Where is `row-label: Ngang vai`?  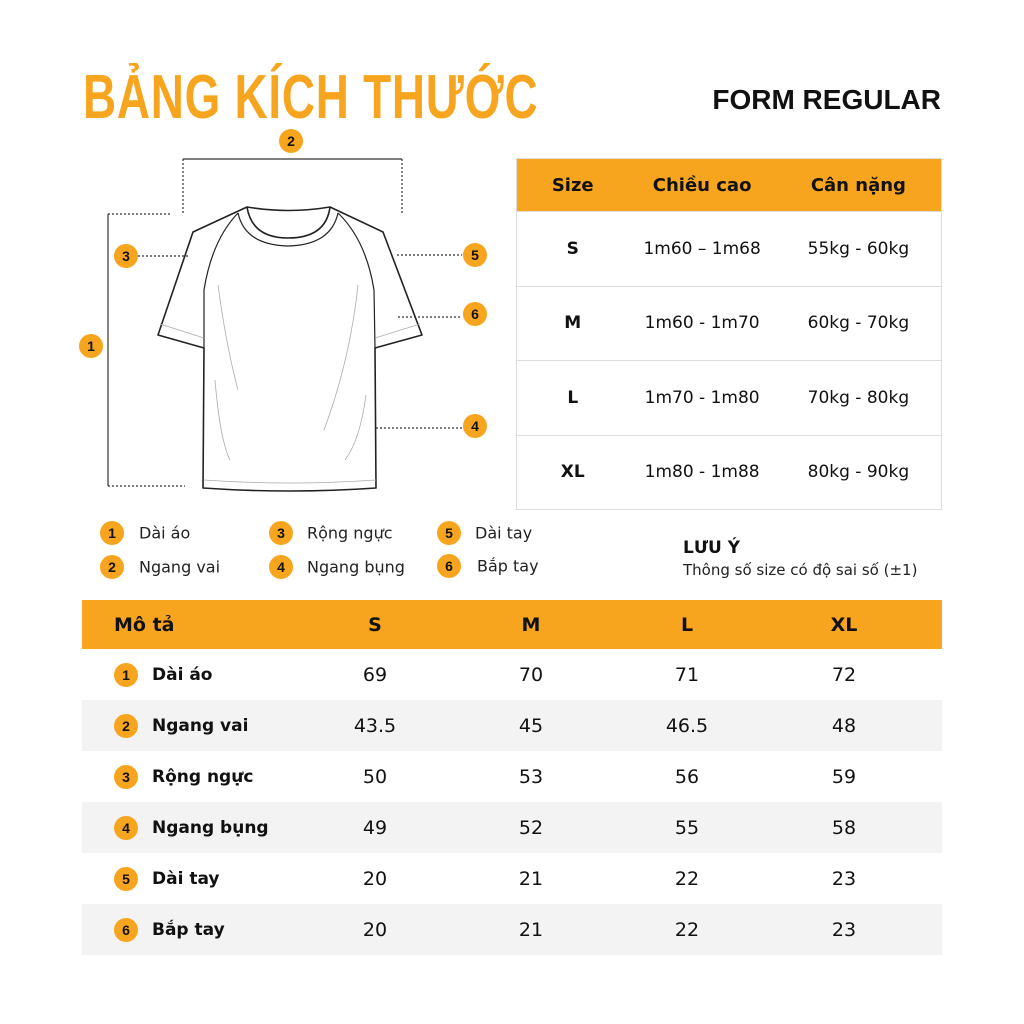
row-label: Ngang vai is located at coordinates (200, 725).